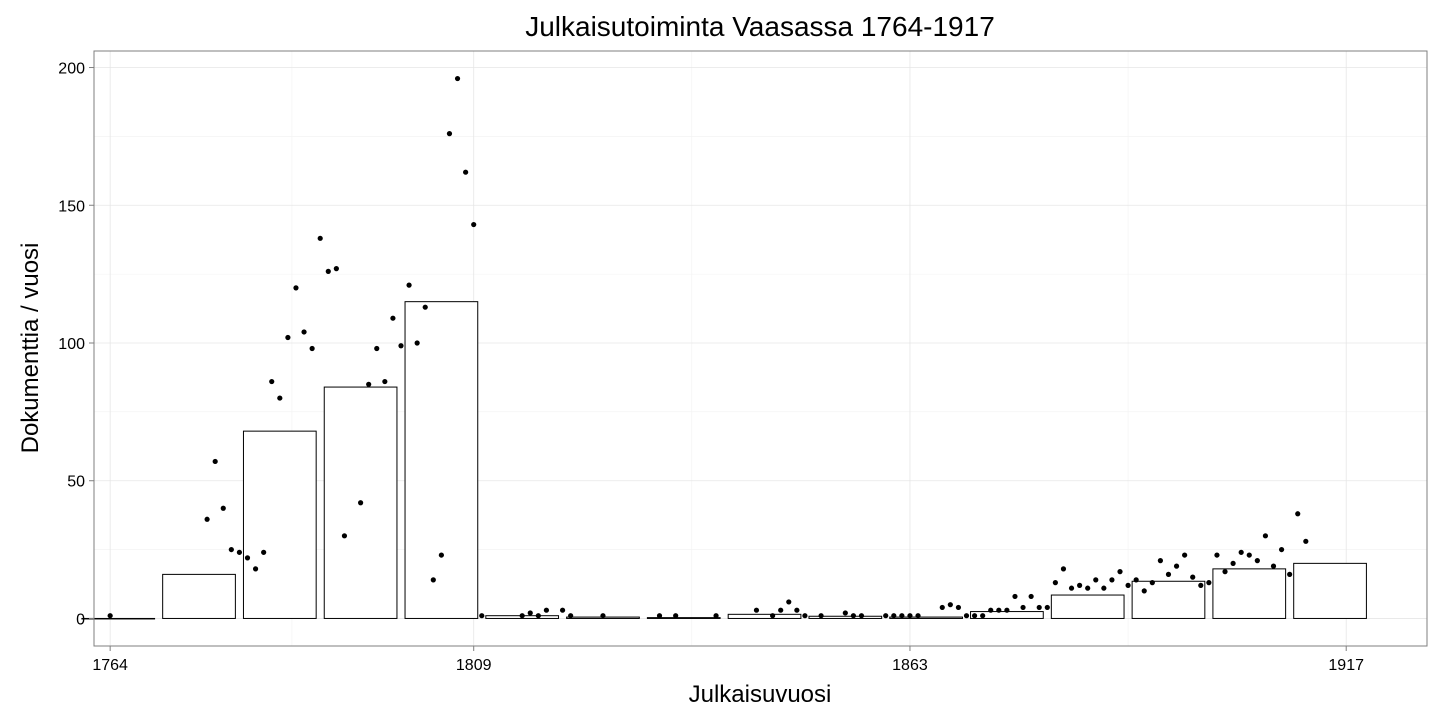 The image size is (1440, 720). I want to click on y-tick-label: 200, so click(71, 69).